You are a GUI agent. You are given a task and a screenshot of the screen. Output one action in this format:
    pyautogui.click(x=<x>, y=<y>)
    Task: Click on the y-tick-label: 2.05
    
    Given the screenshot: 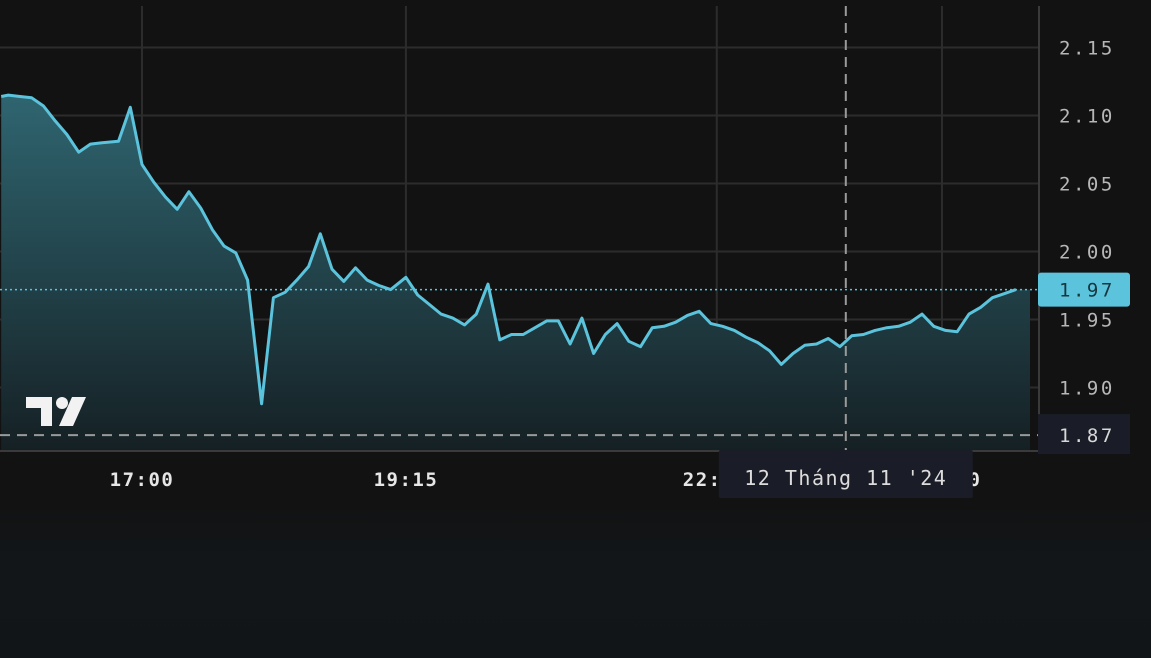 What is the action you would take?
    pyautogui.click(x=1087, y=185)
    